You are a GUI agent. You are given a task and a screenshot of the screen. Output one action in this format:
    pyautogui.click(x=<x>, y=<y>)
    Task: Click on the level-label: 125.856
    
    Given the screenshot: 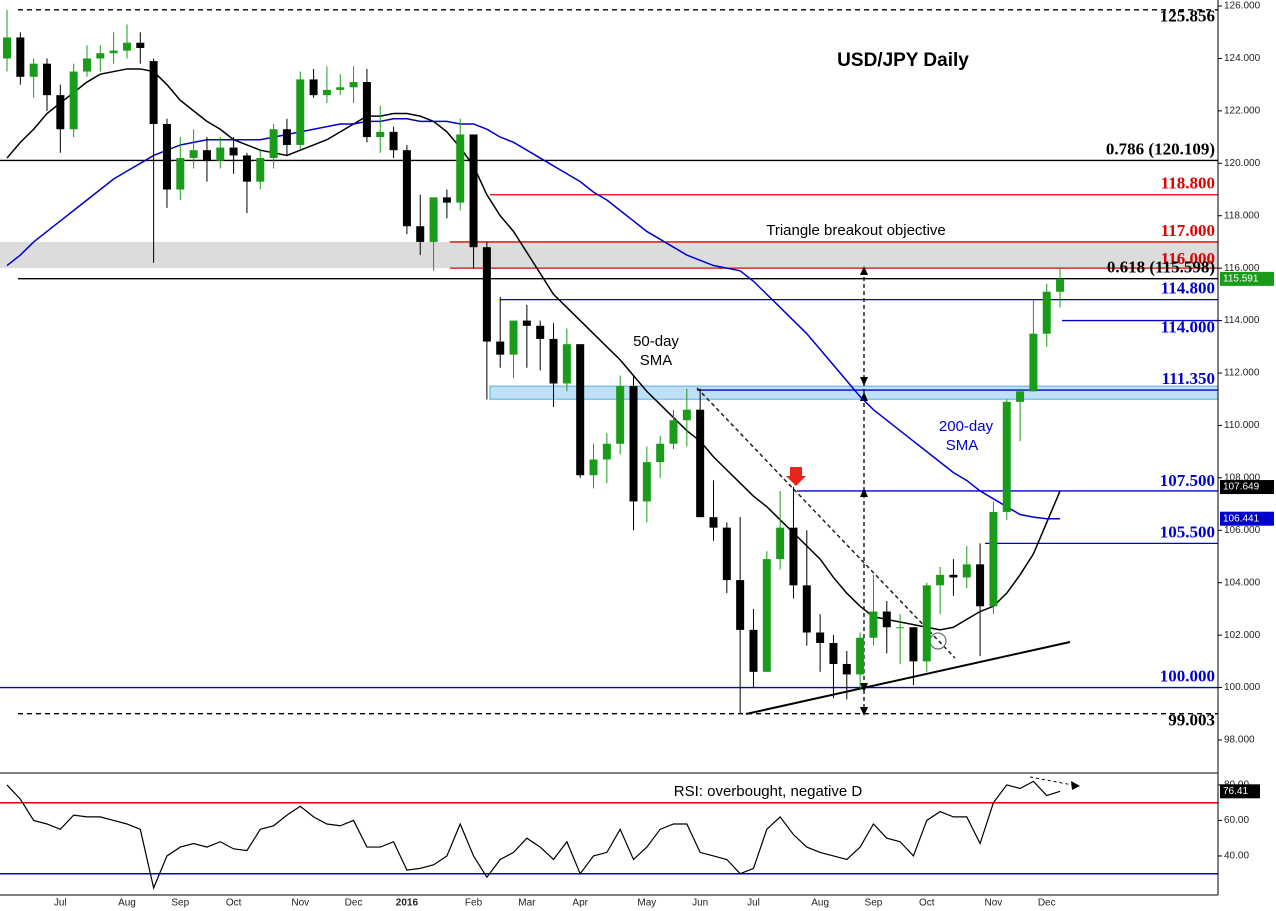 What is the action you would take?
    pyautogui.click(x=1187, y=16)
    